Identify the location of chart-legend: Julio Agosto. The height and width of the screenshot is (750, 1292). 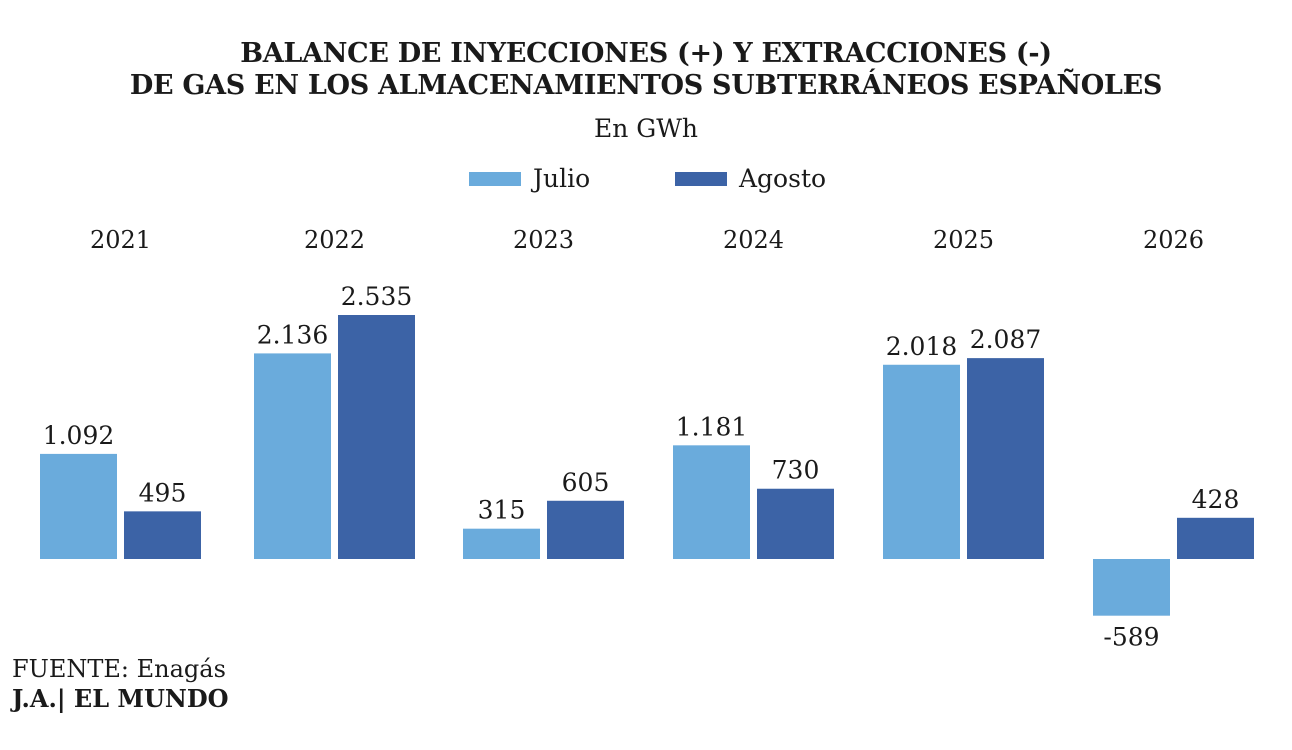
(646, 181).